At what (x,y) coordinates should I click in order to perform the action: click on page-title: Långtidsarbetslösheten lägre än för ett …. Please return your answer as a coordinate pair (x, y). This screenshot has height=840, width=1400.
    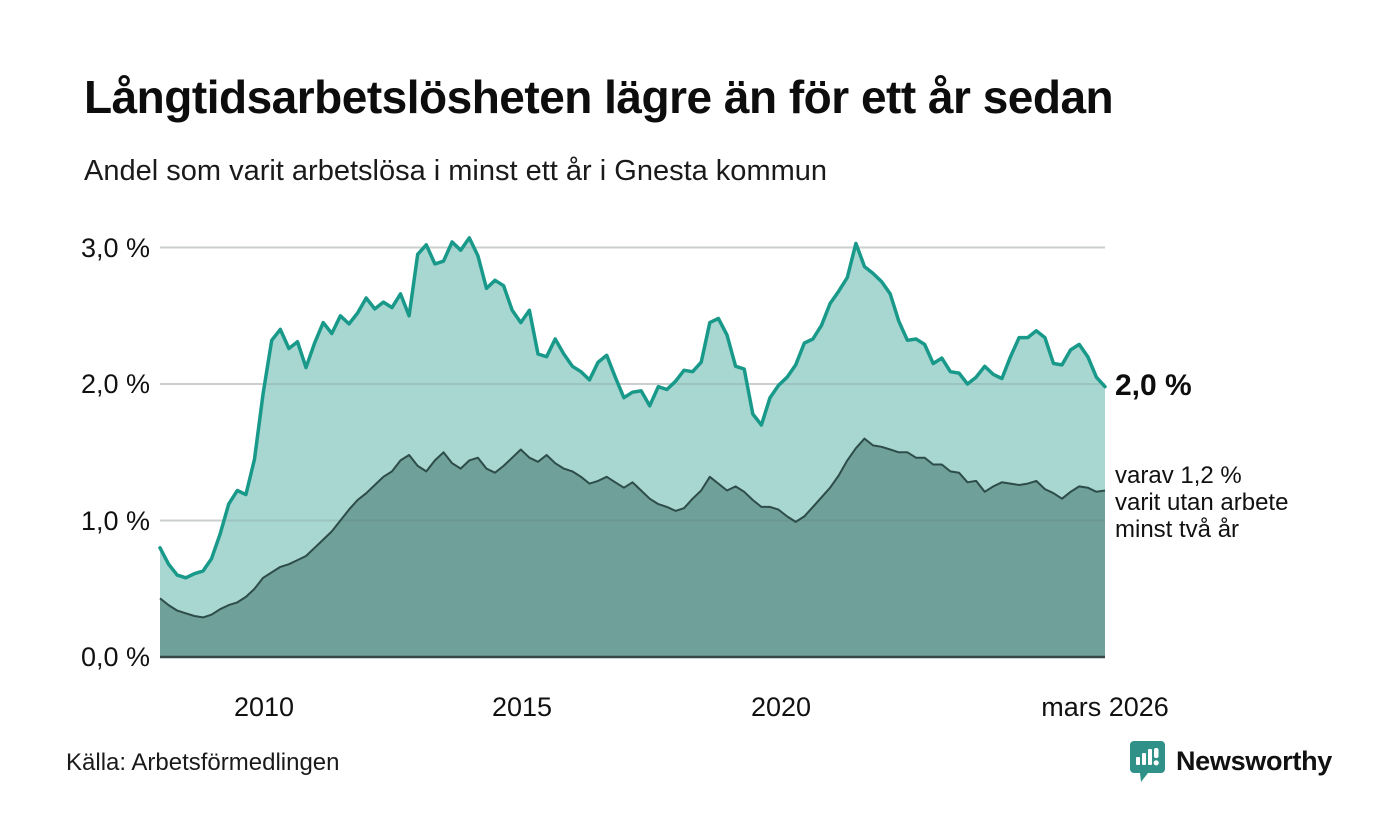
    Looking at the image, I should click on (599, 97).